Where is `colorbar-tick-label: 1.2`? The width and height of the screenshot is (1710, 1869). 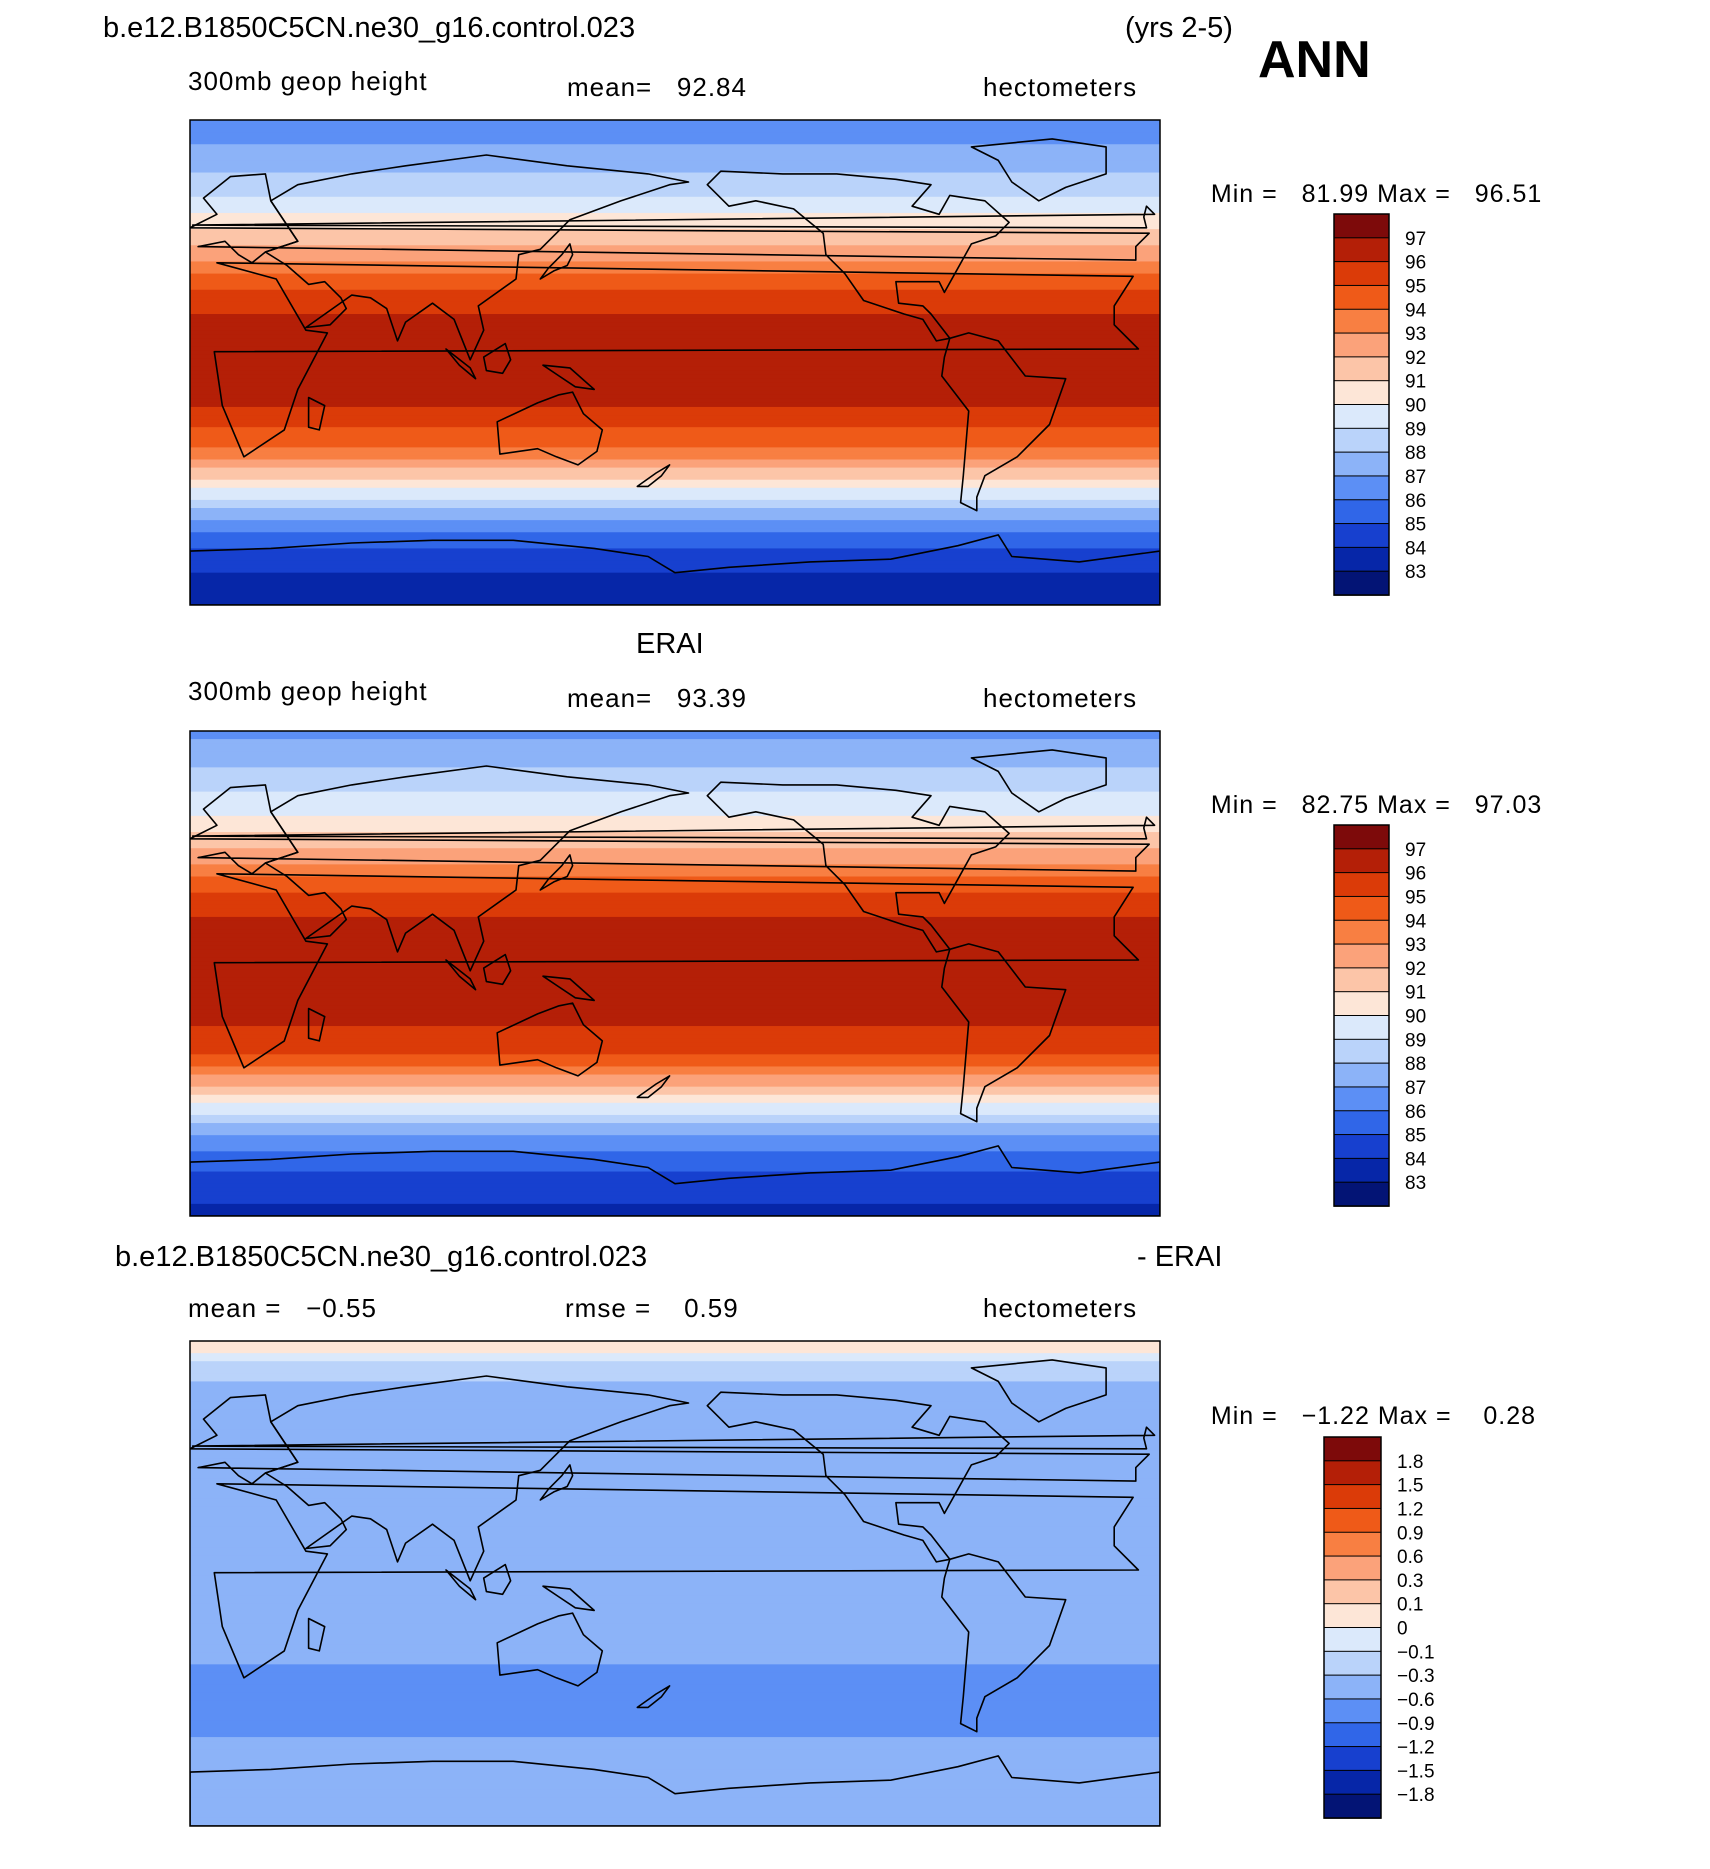 colorbar-tick-label: 1.2 is located at coordinates (1410, 1509).